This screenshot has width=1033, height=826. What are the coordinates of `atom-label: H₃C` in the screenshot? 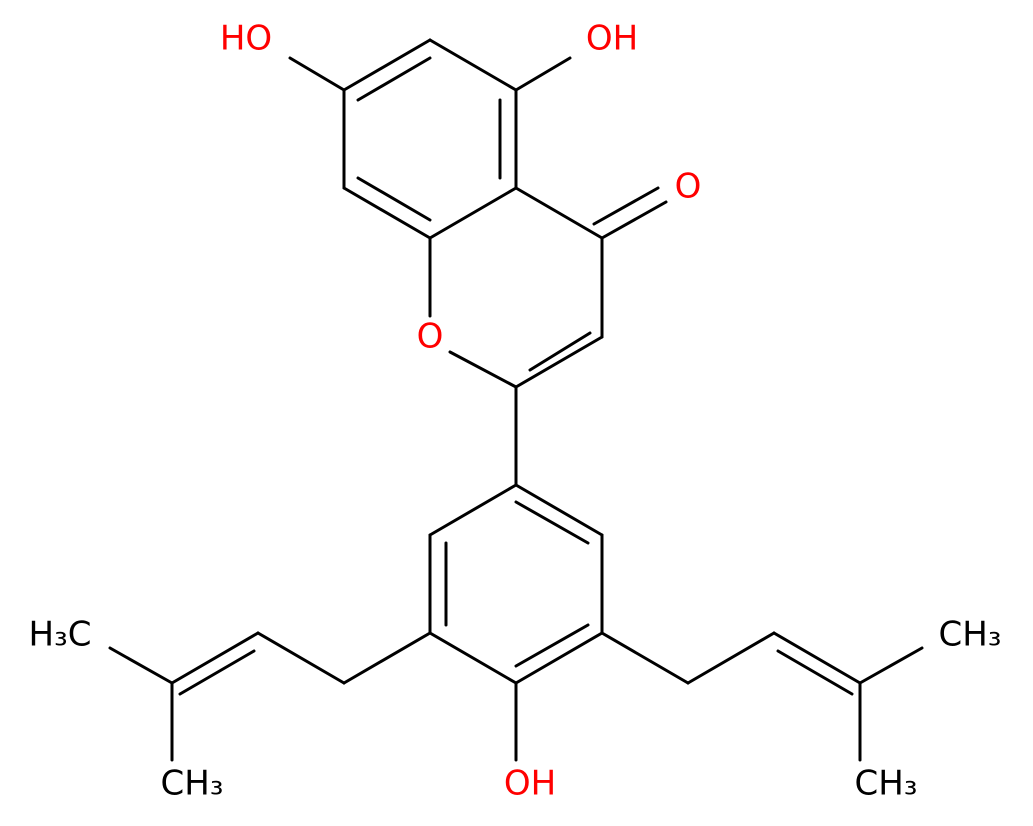 It's located at (60, 635).